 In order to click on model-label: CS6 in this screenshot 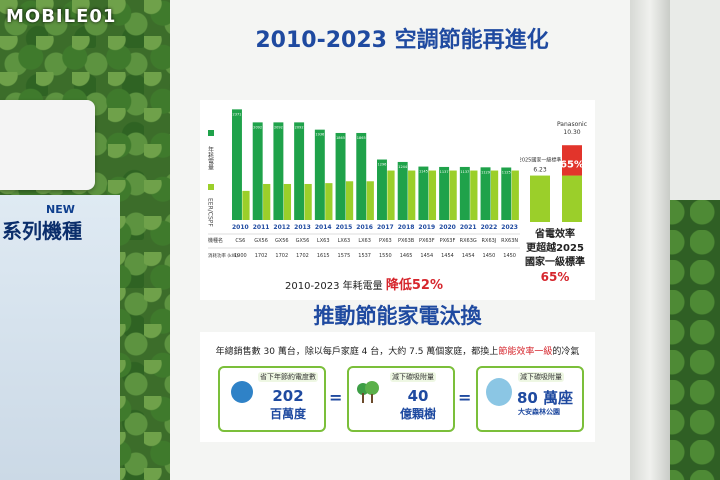, I will do `click(240, 241)`.